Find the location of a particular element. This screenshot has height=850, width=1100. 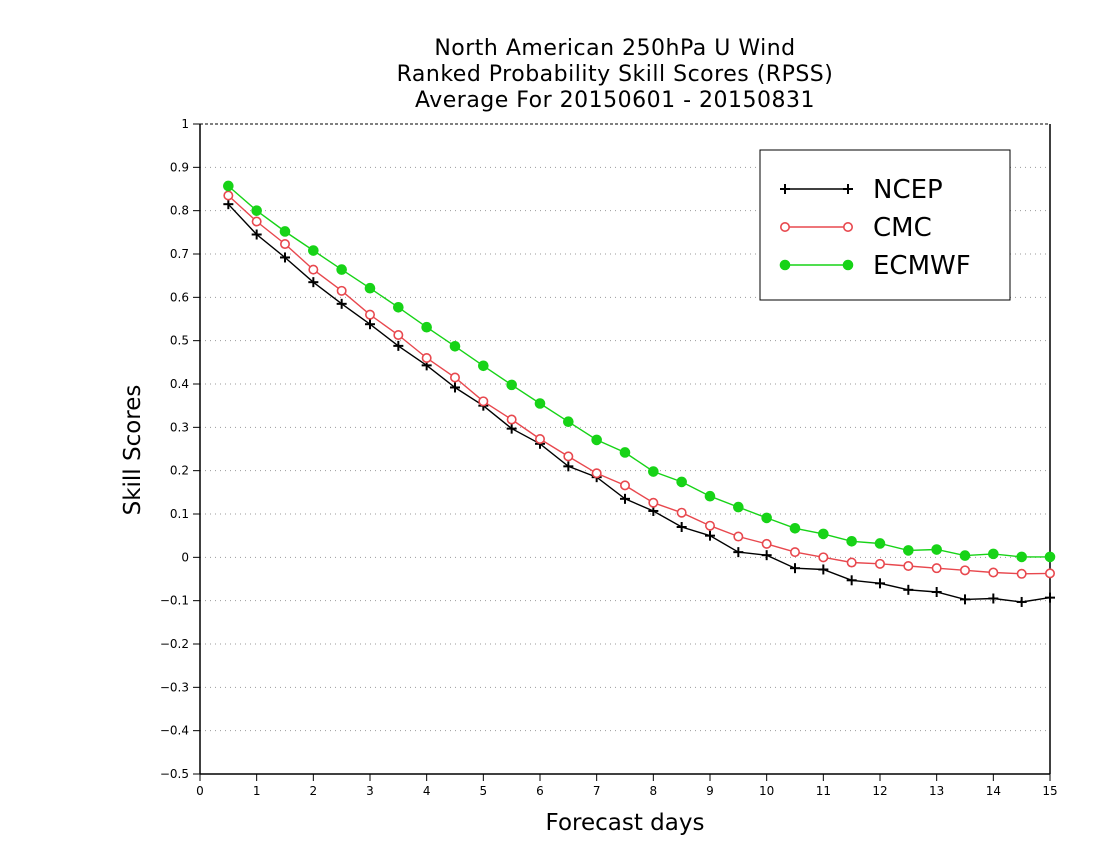

y-tick-label: 0.5 is located at coordinates (179, 341).